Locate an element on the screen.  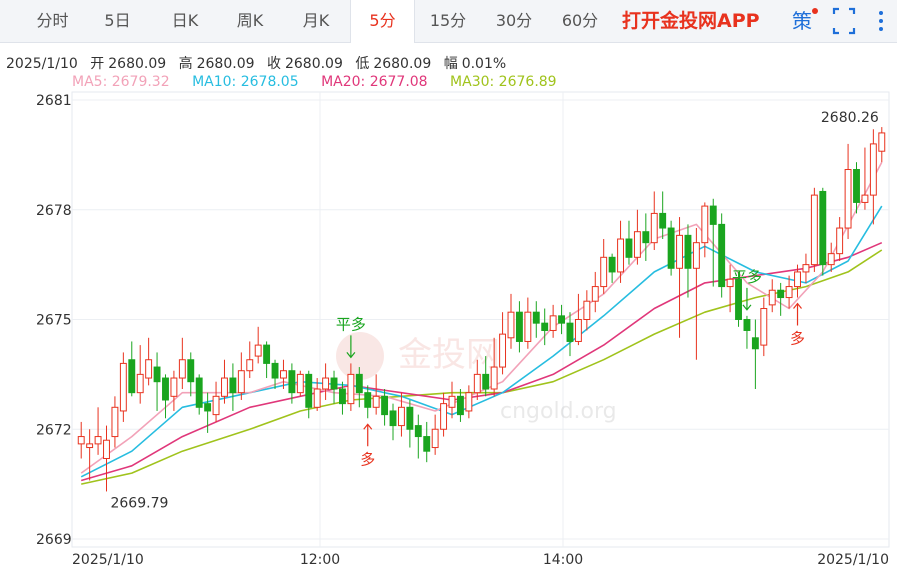
x-tick-label: 14:00 is located at coordinates (563, 560).